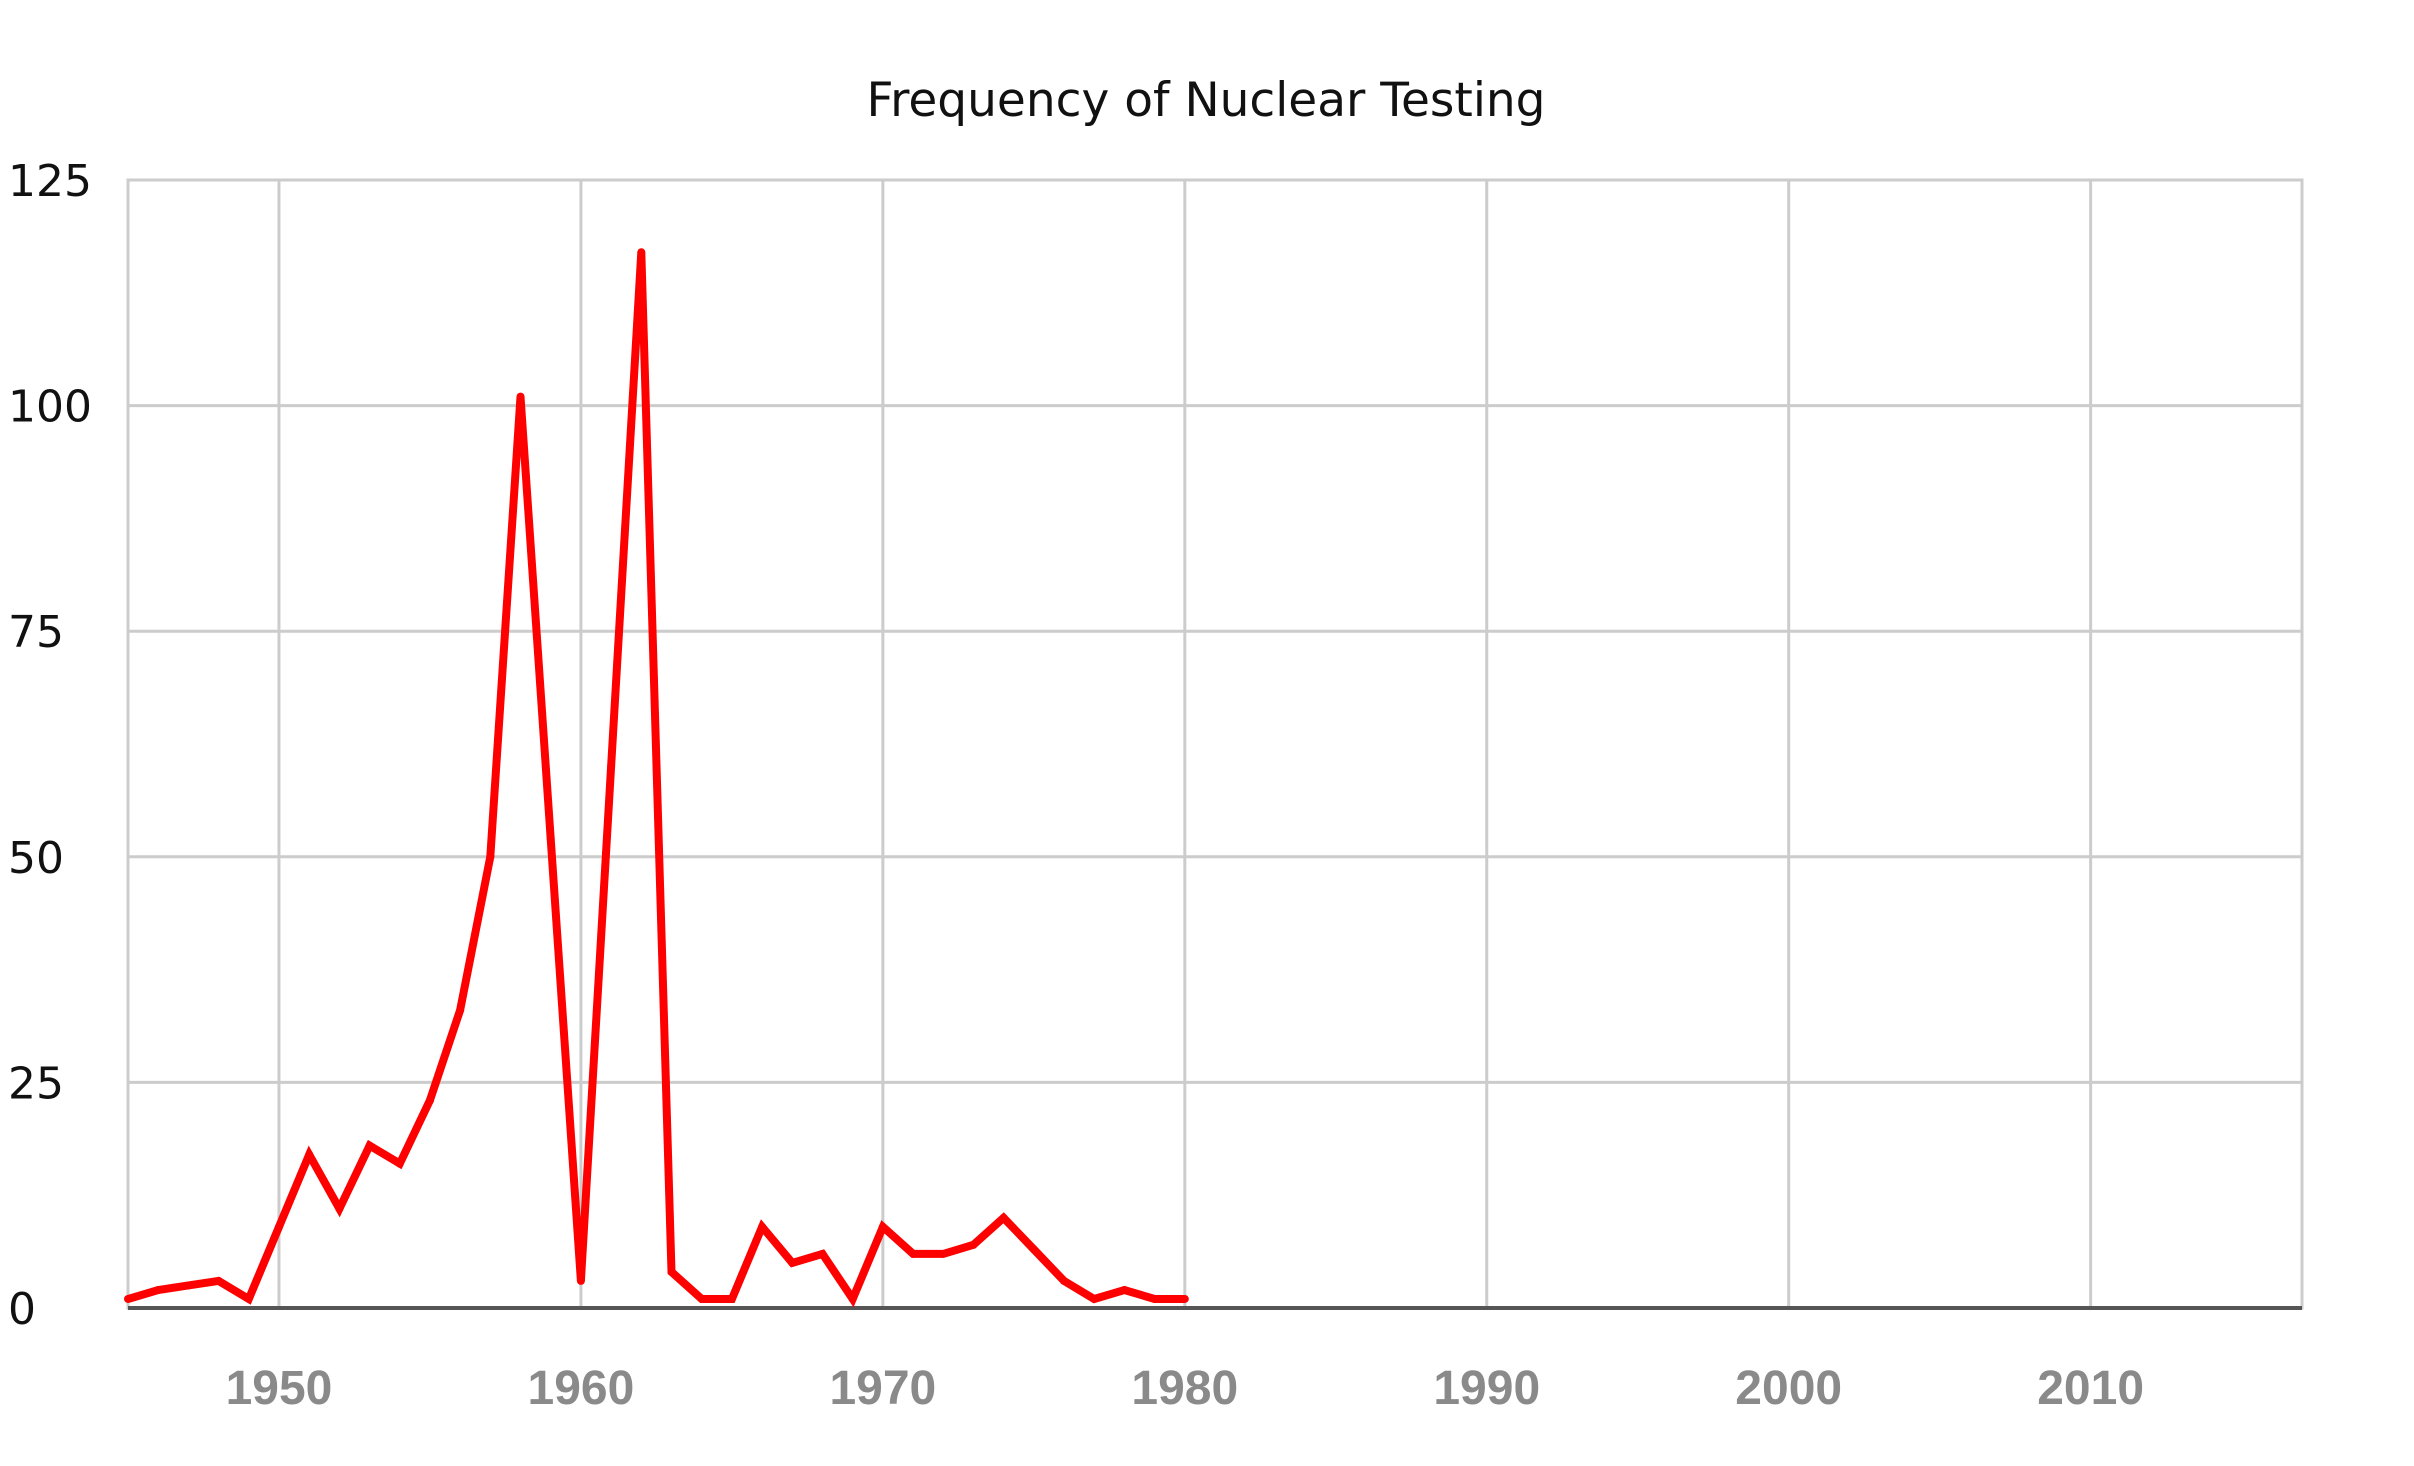 This screenshot has width=2414, height=1466. I want to click on y-tick-label: 25, so click(36, 1083).